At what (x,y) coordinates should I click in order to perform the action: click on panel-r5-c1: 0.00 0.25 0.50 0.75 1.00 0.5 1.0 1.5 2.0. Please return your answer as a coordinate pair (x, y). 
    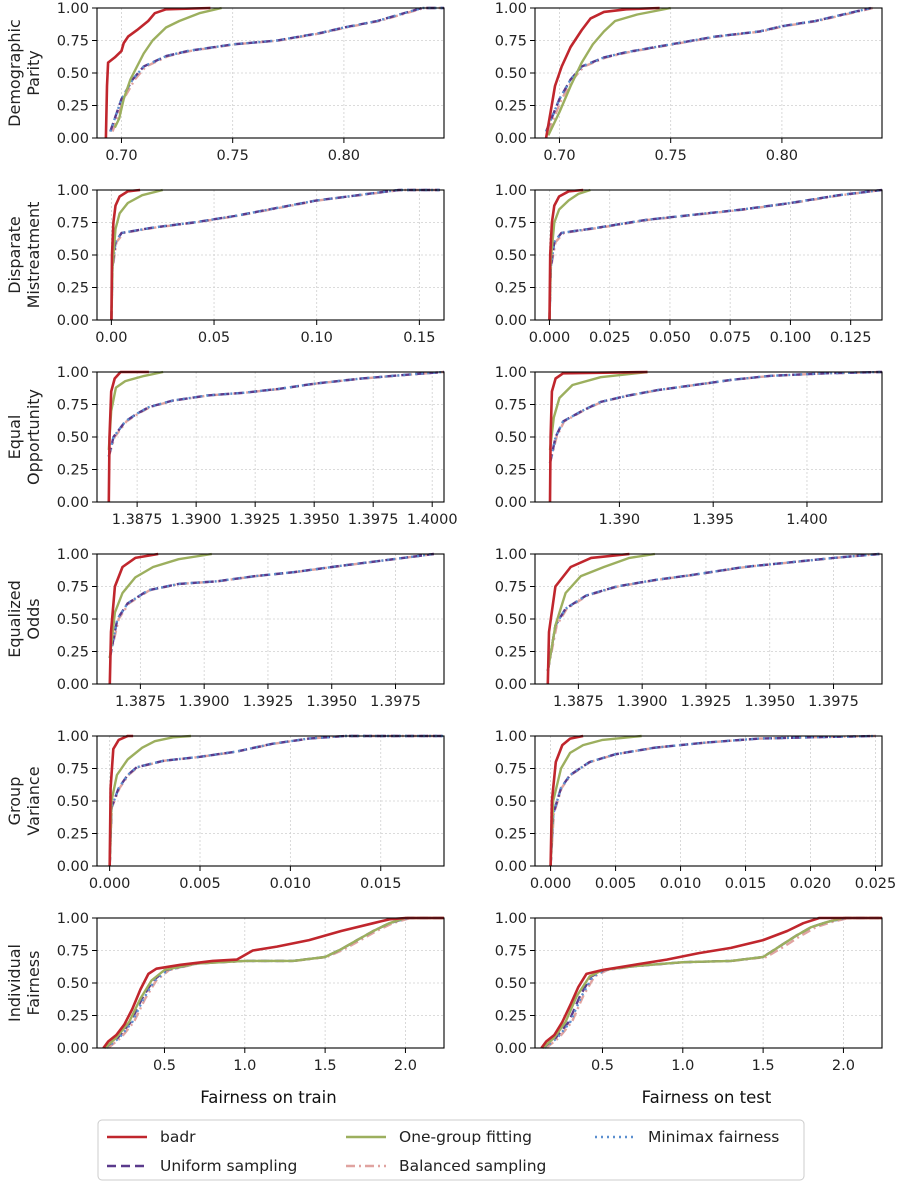
    Looking at the image, I should click on (689, 992).